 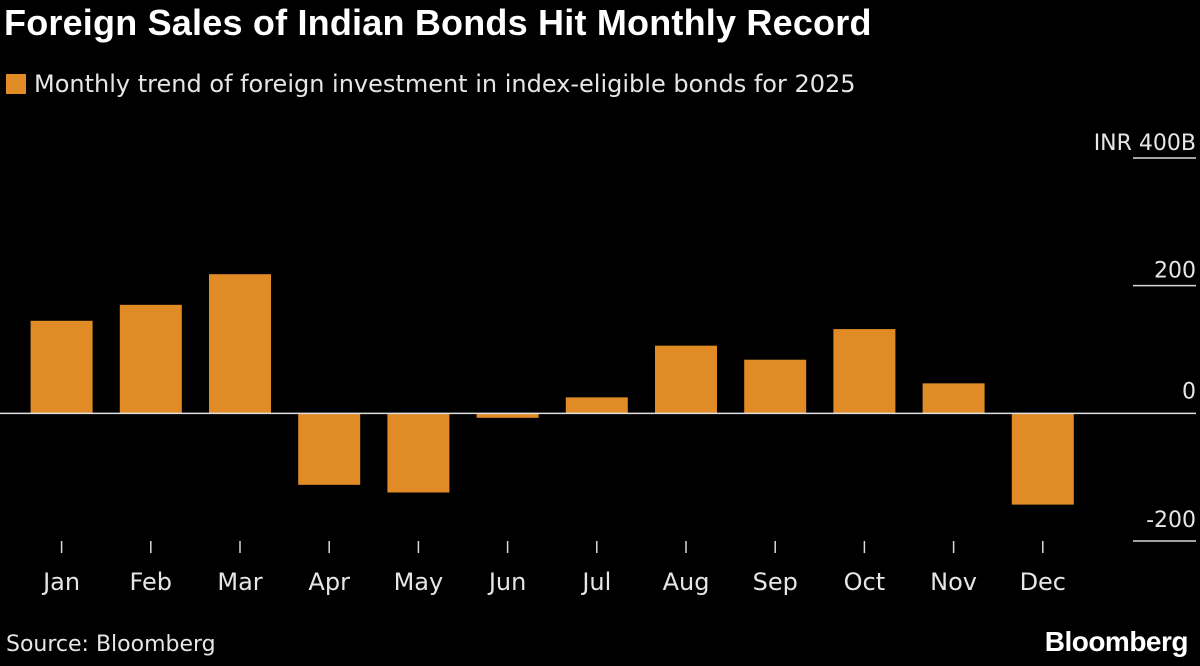 I want to click on bar-feb, so click(x=150, y=359).